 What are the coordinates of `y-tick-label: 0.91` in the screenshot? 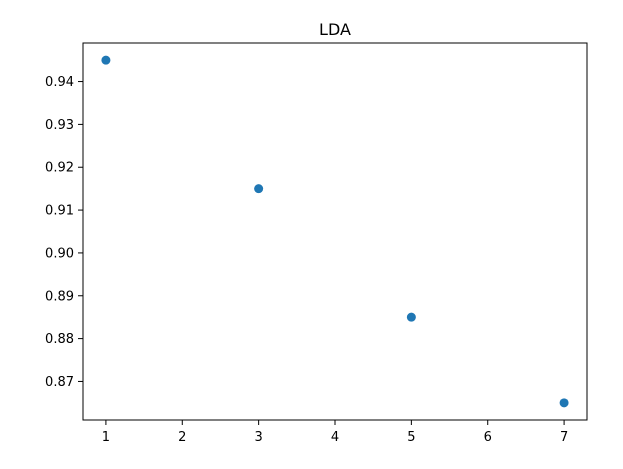 It's located at (59, 211).